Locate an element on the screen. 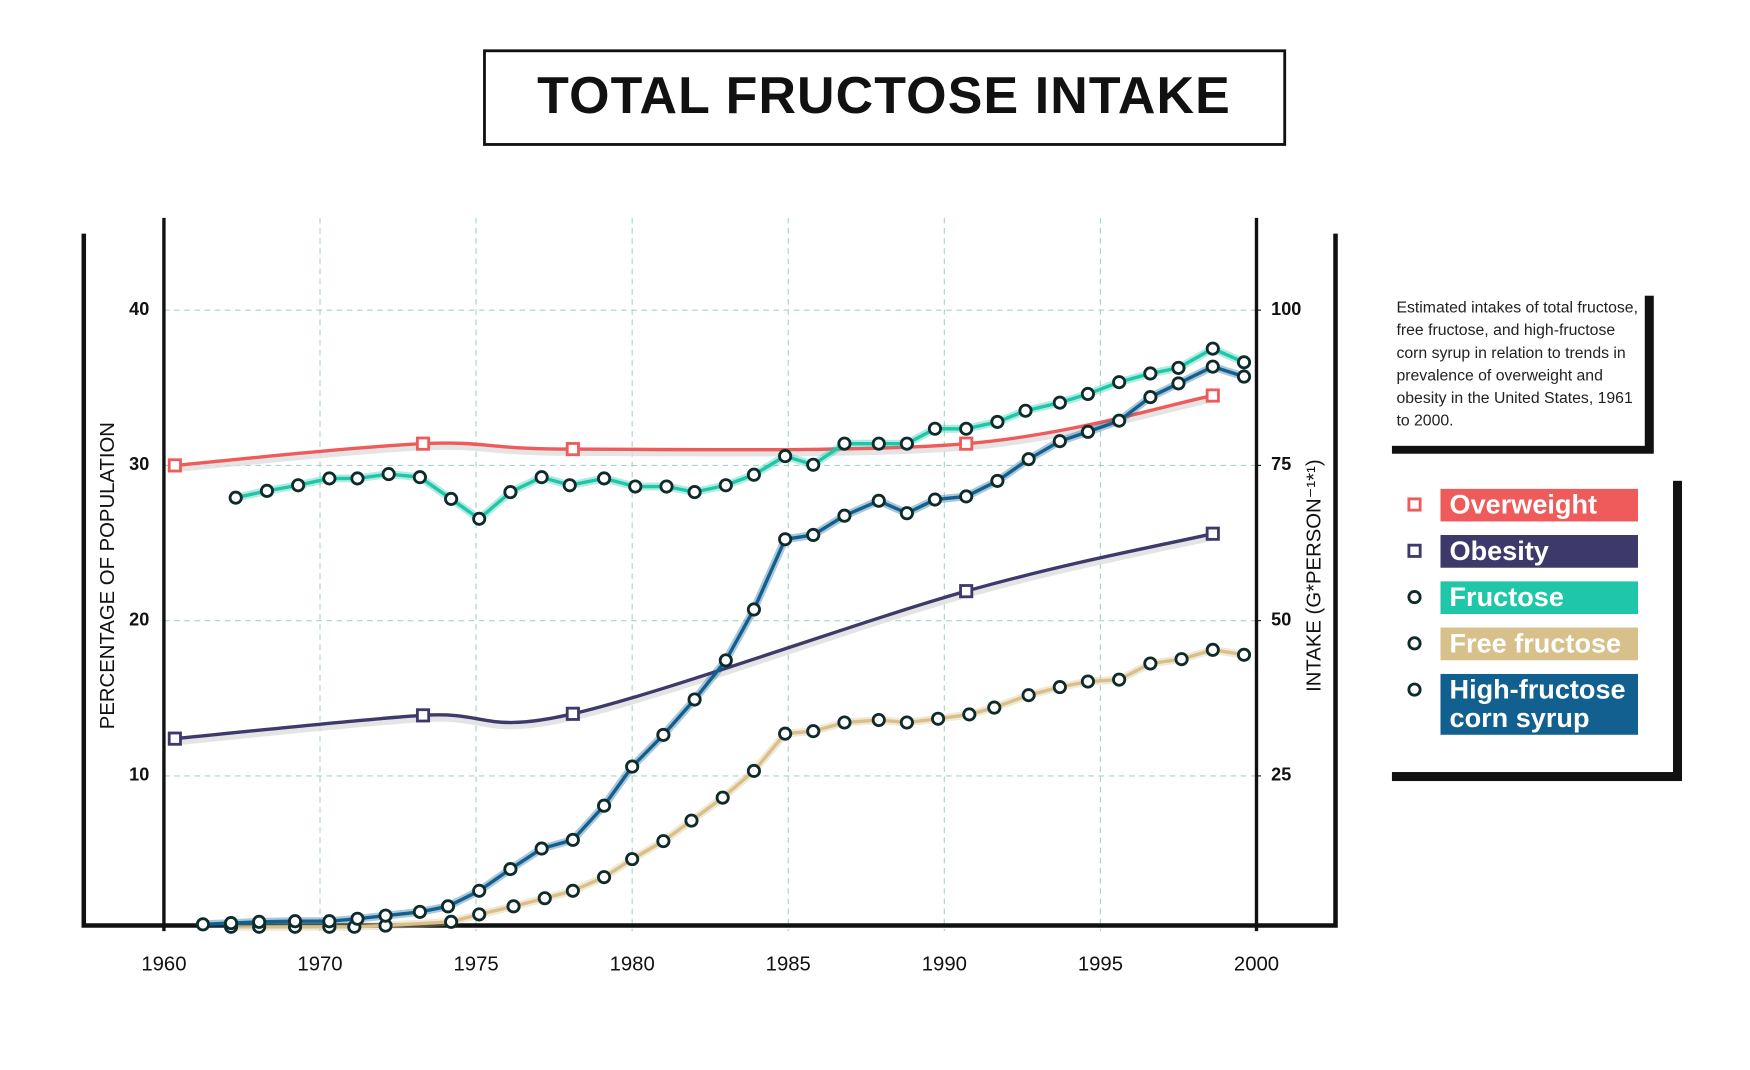 This screenshot has height=1070, width=1750. legend-entry: Fructose is located at coordinates (1539, 598).